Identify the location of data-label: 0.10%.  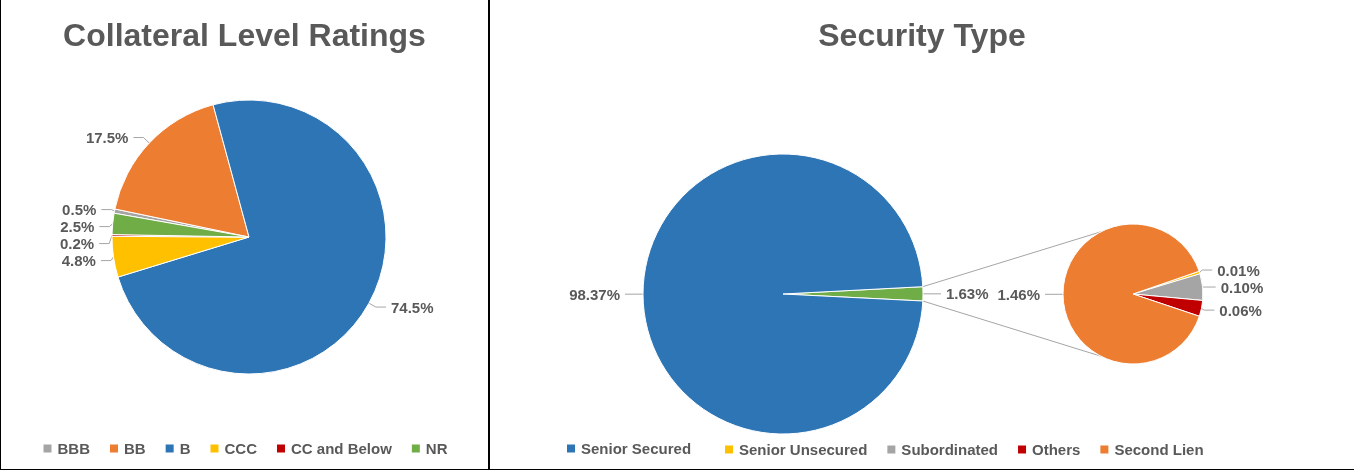
(1242, 287).